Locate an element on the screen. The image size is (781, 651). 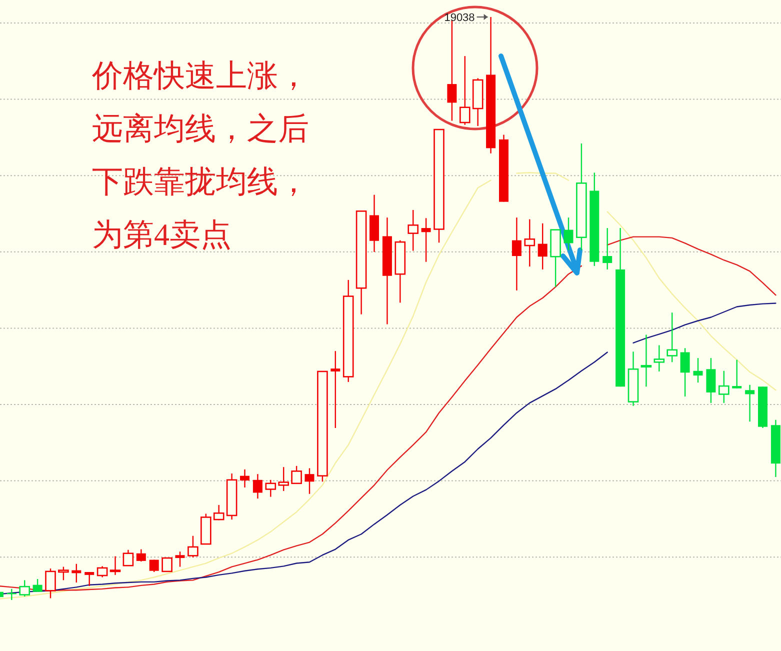
annotation: 价格快速上涨， is located at coordinates (200, 75).